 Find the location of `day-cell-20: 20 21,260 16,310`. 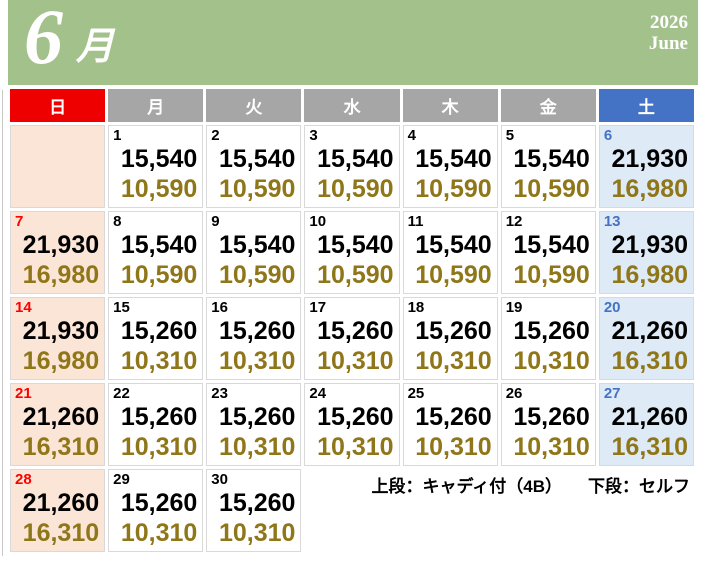

day-cell-20: 20 21,260 16,310 is located at coordinates (646, 338).